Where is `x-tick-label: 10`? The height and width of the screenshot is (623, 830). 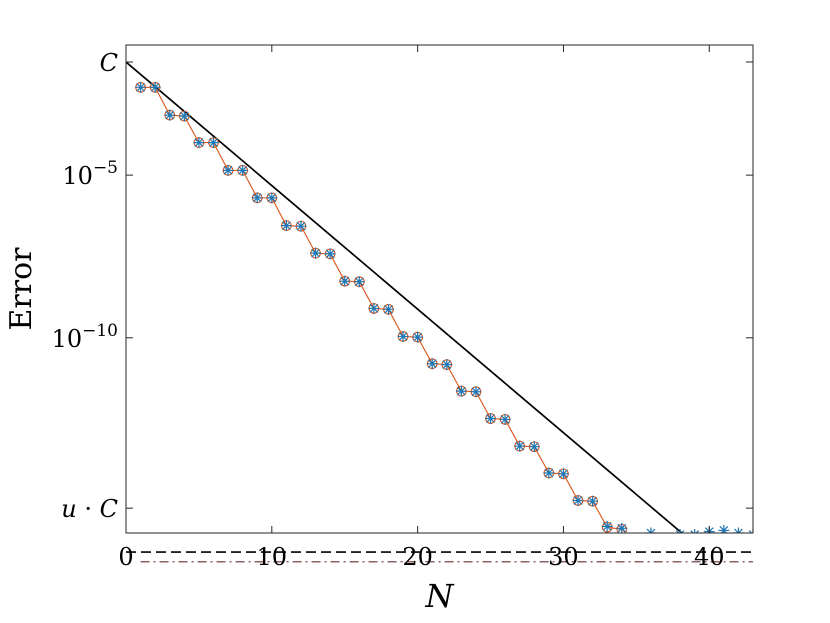
x-tick-label: 10 is located at coordinates (272, 557).